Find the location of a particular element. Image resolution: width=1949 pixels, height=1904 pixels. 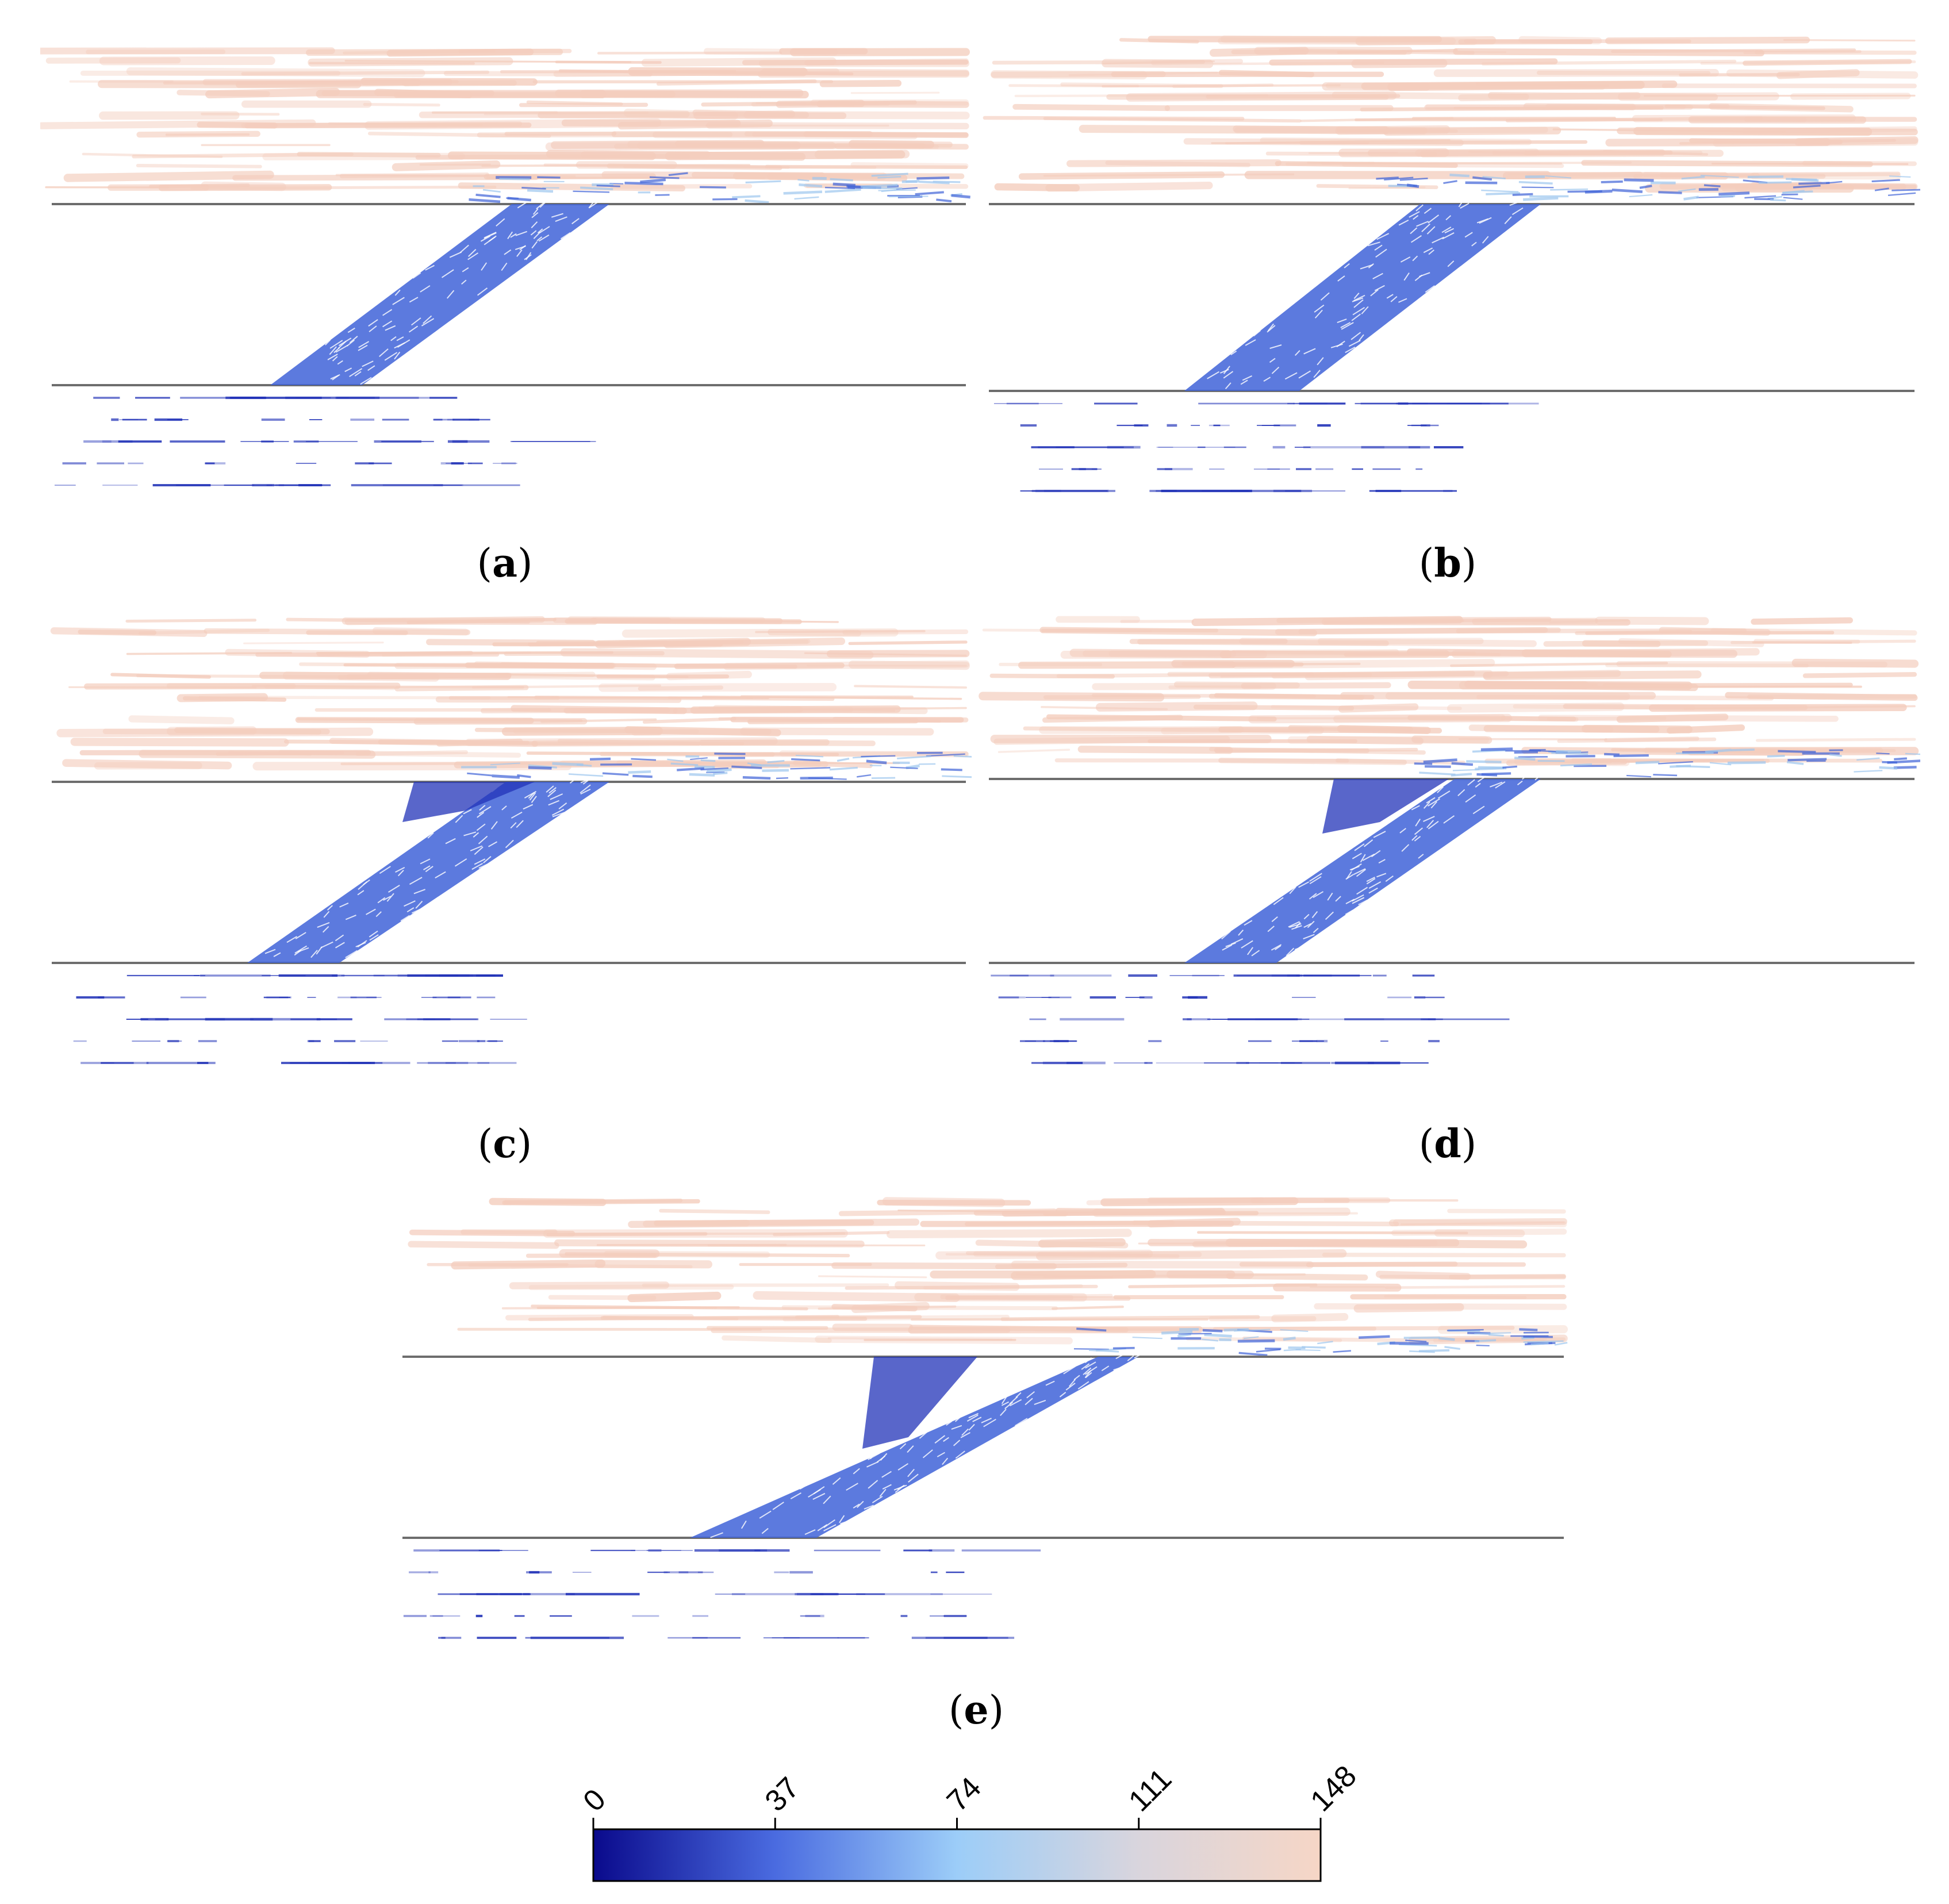

colorbar-tick-label: 111 is located at coordinates (1150, 1790).